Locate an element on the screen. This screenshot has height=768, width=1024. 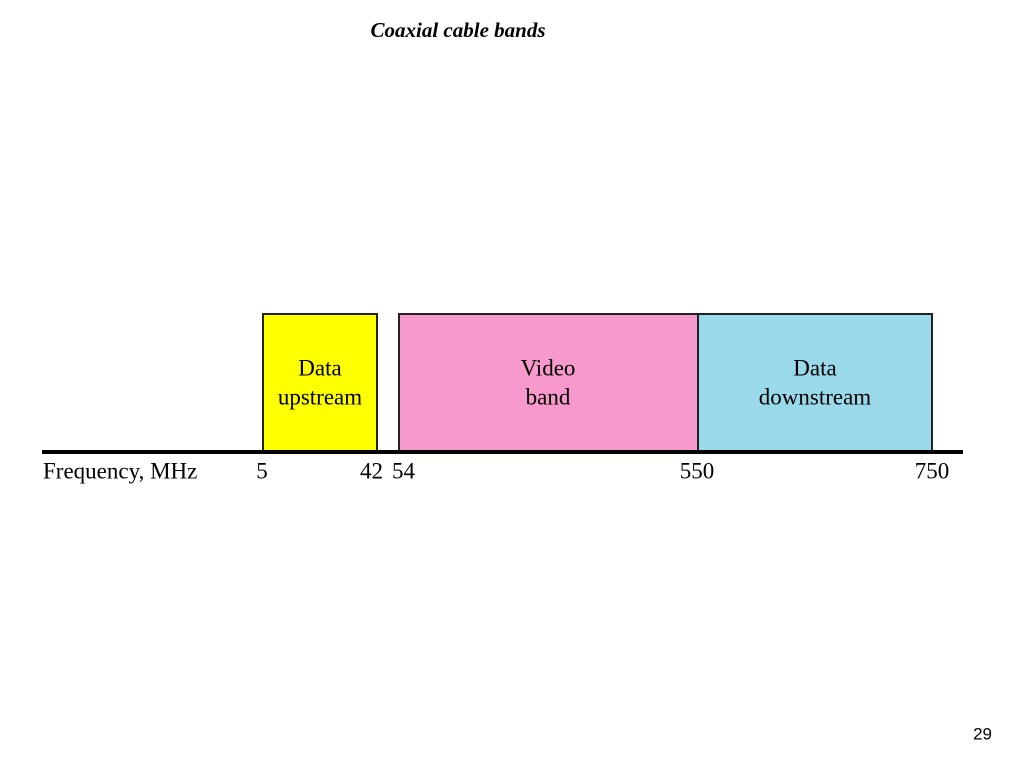
frequency-label: 42 is located at coordinates (371, 470).